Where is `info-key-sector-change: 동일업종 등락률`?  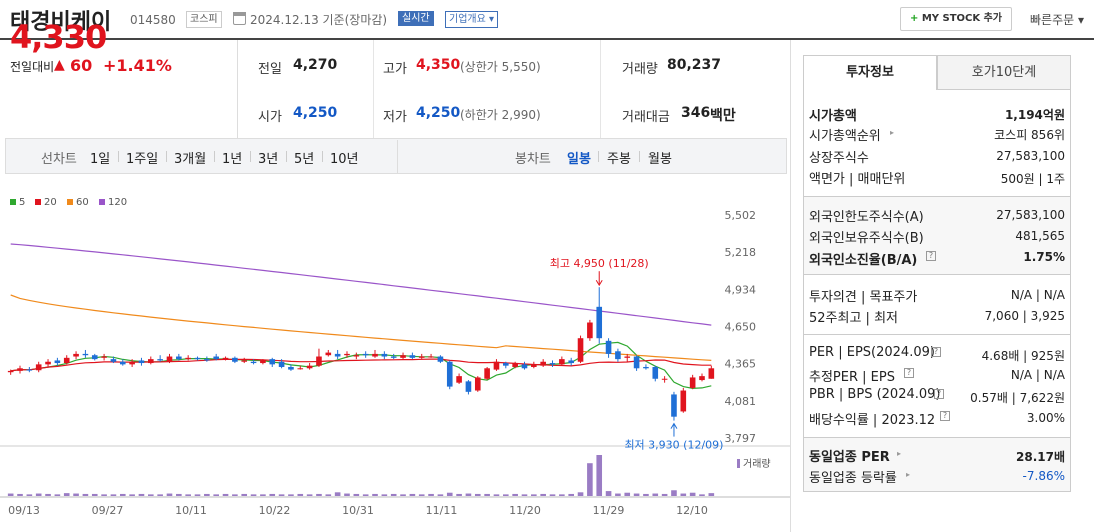 info-key-sector-change: 동일업종 등락률 is located at coordinates (853, 478).